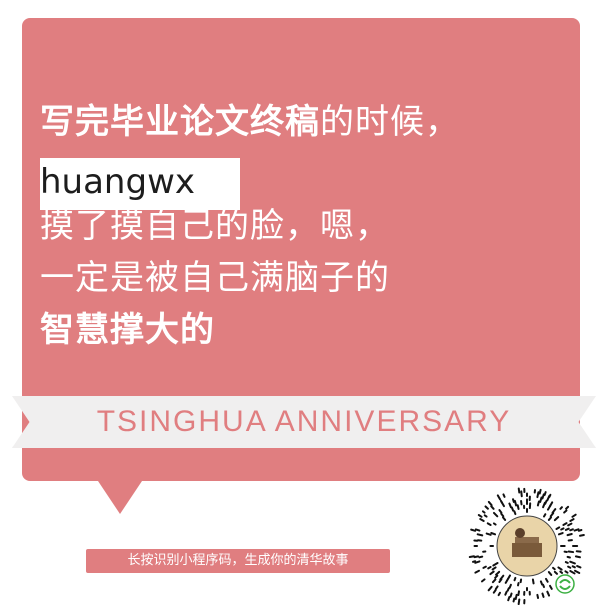 Image resolution: width=608 pixels, height=608 pixels. I want to click on anniversary-banner: TSINGHUA ANNIVERSARY, so click(304, 422).